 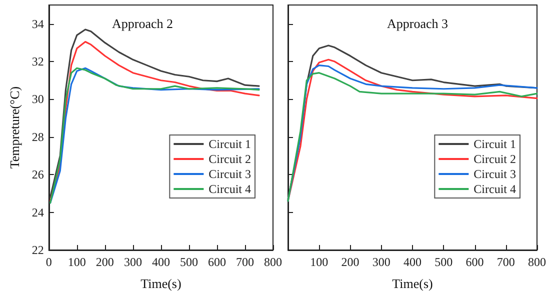 What do you see at coordinates (143, 23) in the screenshot?
I see `text: Approach 2` at bounding box center [143, 23].